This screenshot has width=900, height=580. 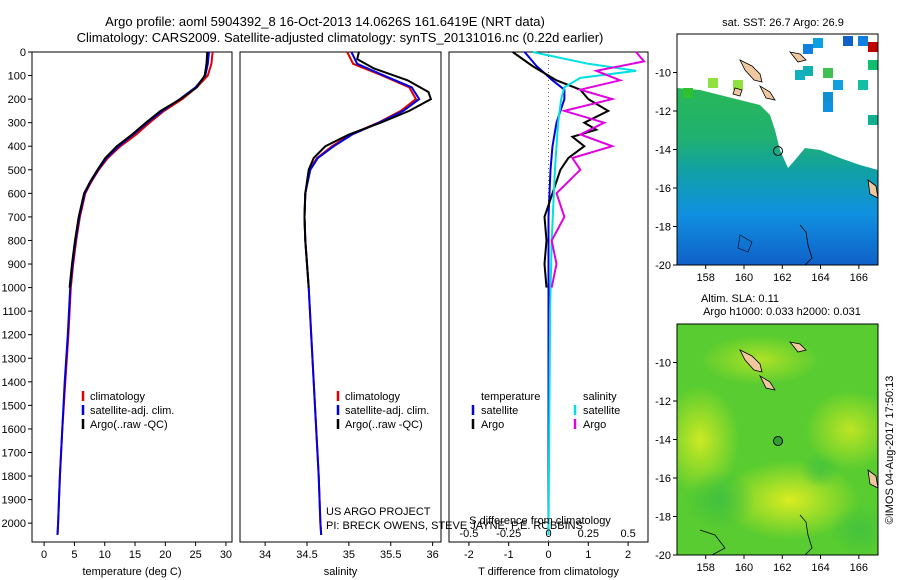 What do you see at coordinates (663, 479) in the screenshot?
I see `map-y-tick-label: -16` at bounding box center [663, 479].